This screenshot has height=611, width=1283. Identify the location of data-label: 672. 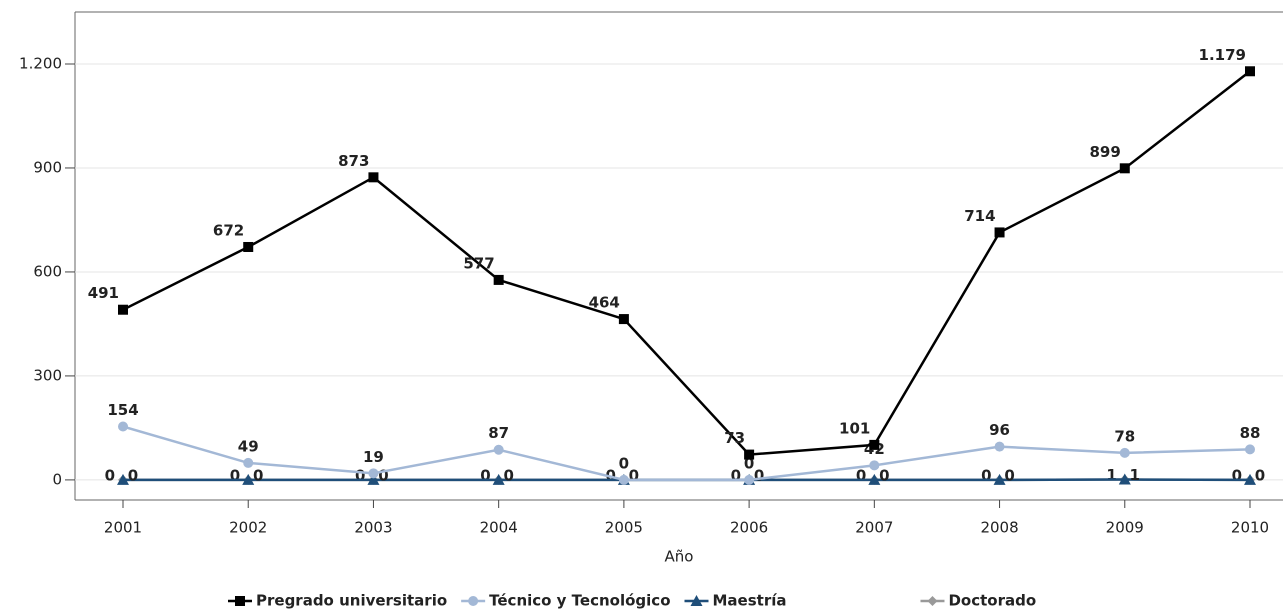
(228, 230).